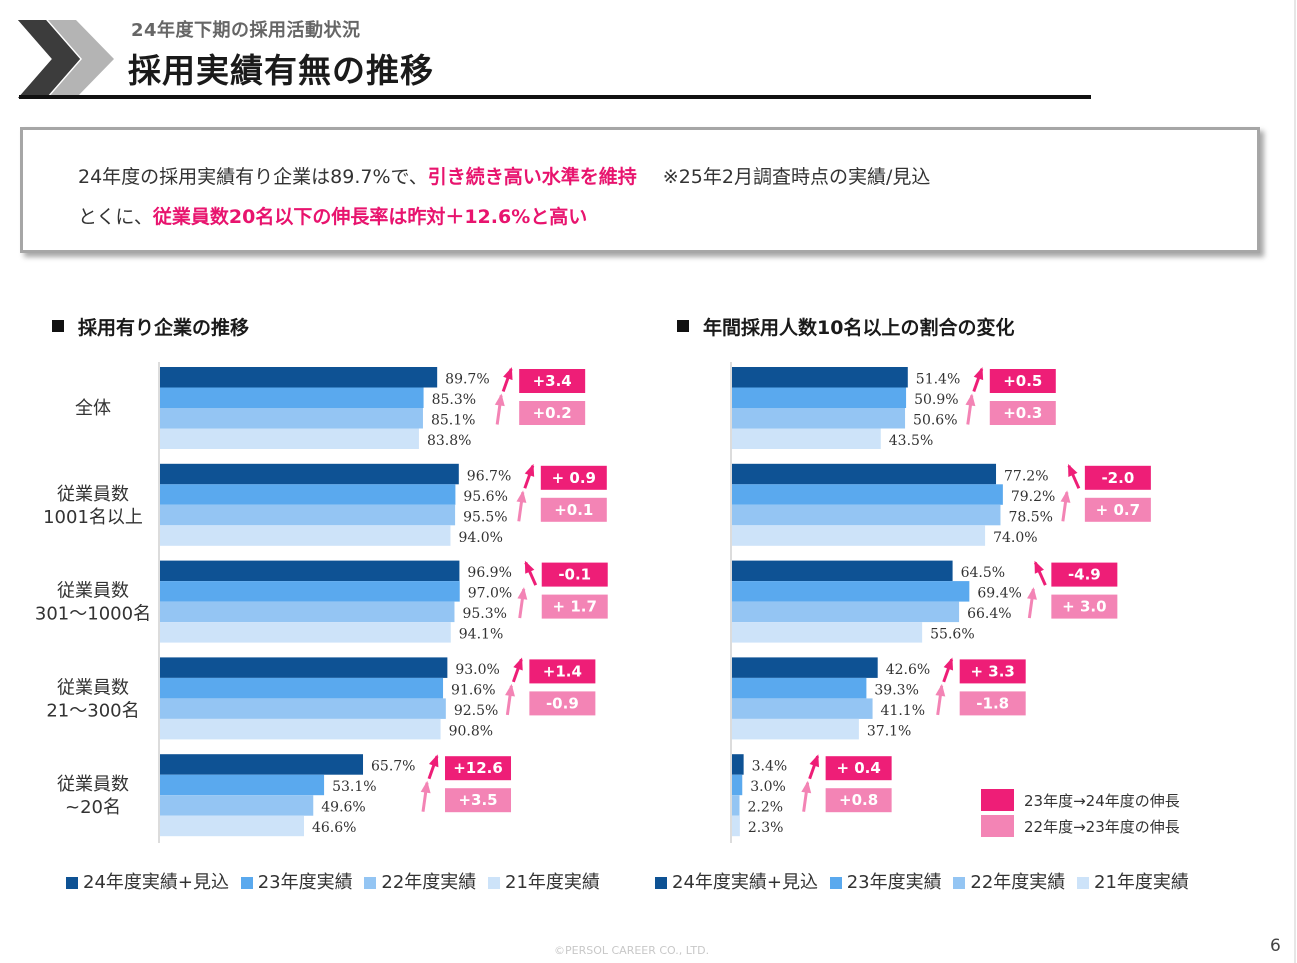  Describe the element at coordinates (989, 614) in the screenshot. I see `bar-value-label: 66.4%` at that location.